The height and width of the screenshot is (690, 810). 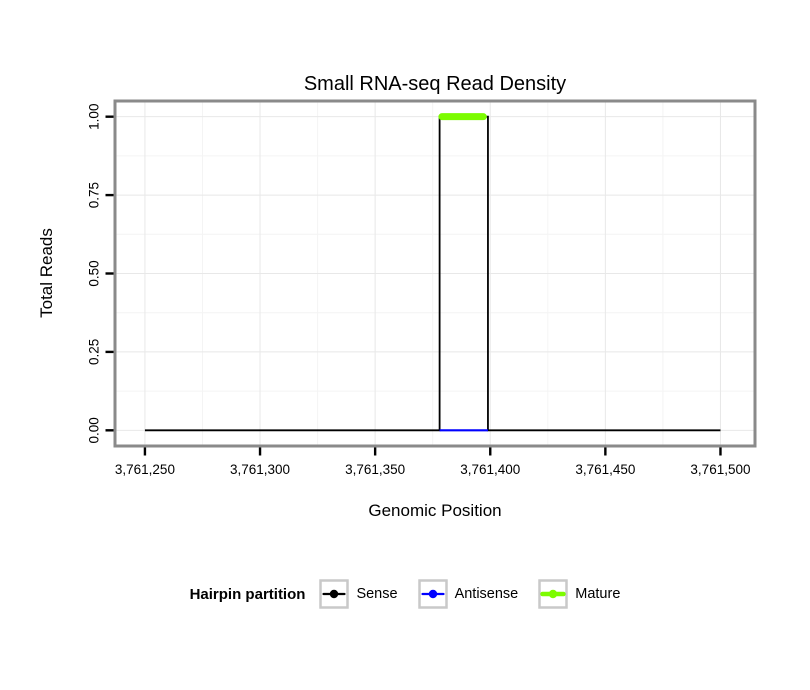 I want to click on legend-key-mature-icon, so click(x=553, y=594).